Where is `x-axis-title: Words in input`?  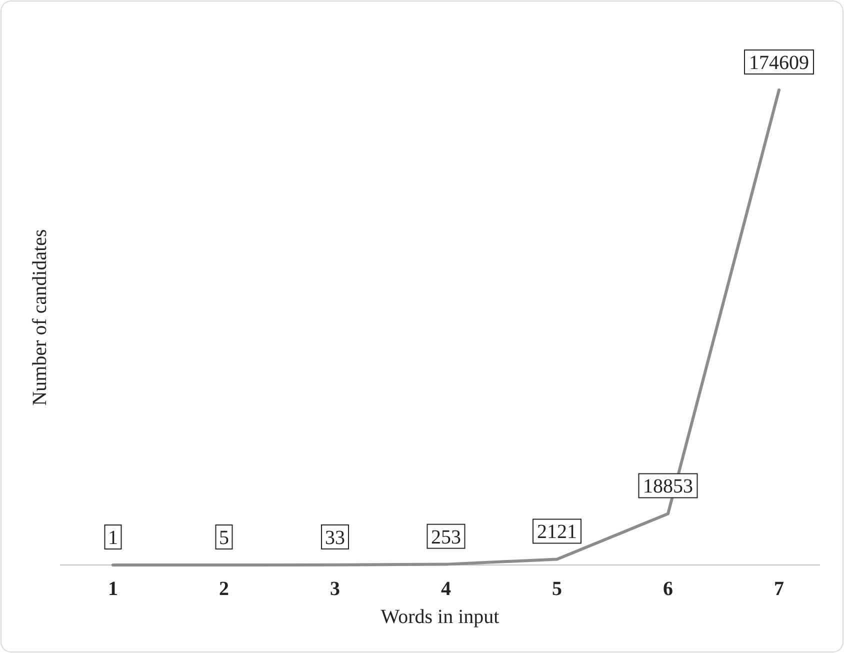 x-axis-title: Words in input is located at coordinates (440, 617).